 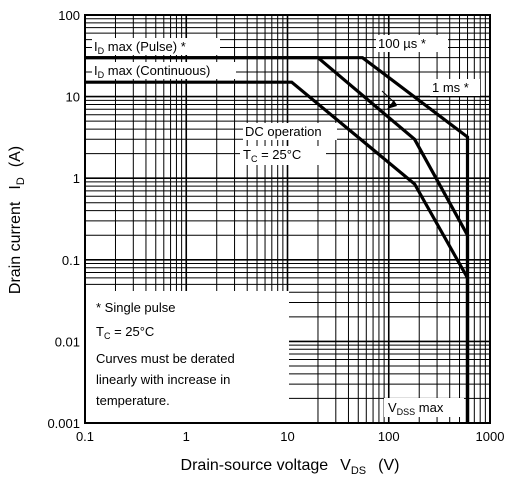 I want to click on y-tick-label: 1, so click(x=76, y=178).